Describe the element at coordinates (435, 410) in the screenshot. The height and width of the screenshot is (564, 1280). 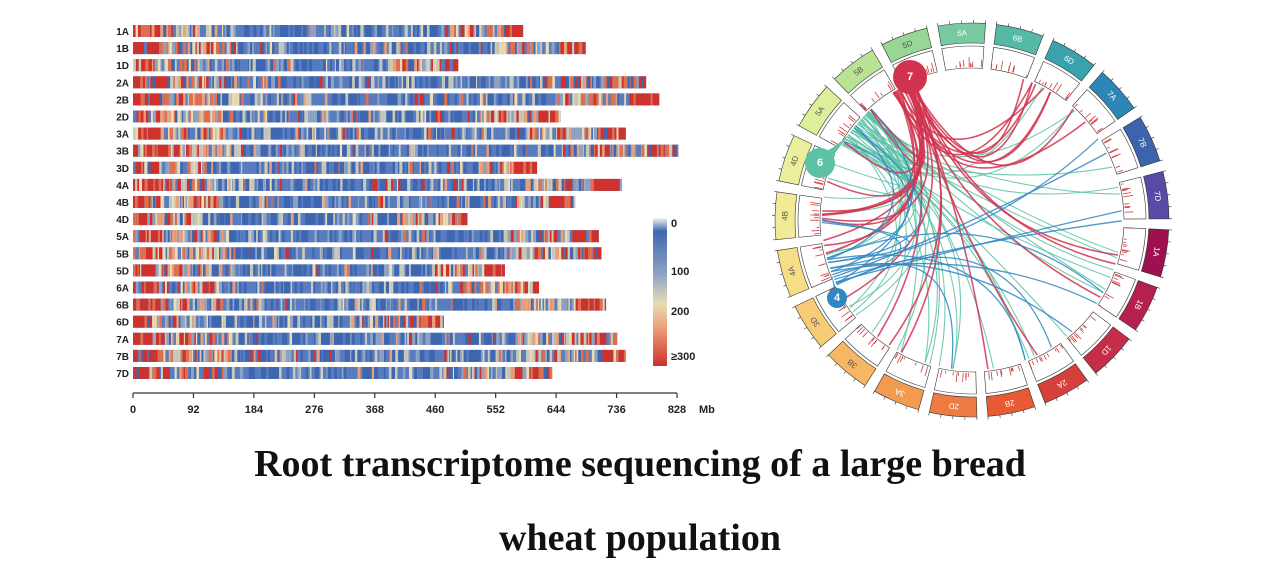
I see `x-tick-label: 460` at that location.